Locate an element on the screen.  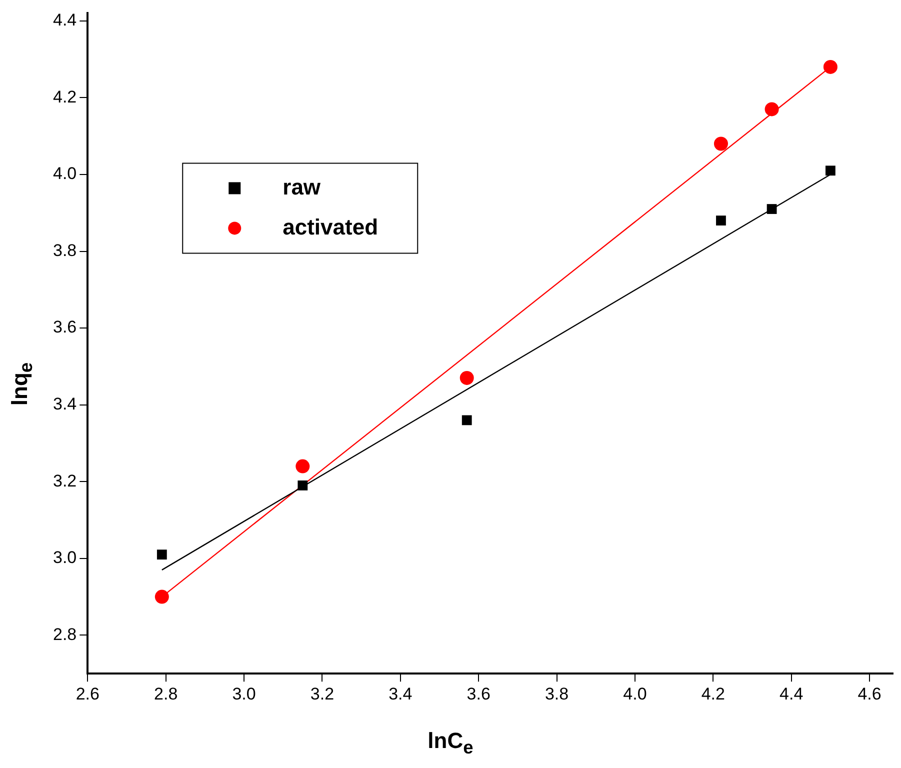
x-tick-label: 4.4 is located at coordinates (792, 694).